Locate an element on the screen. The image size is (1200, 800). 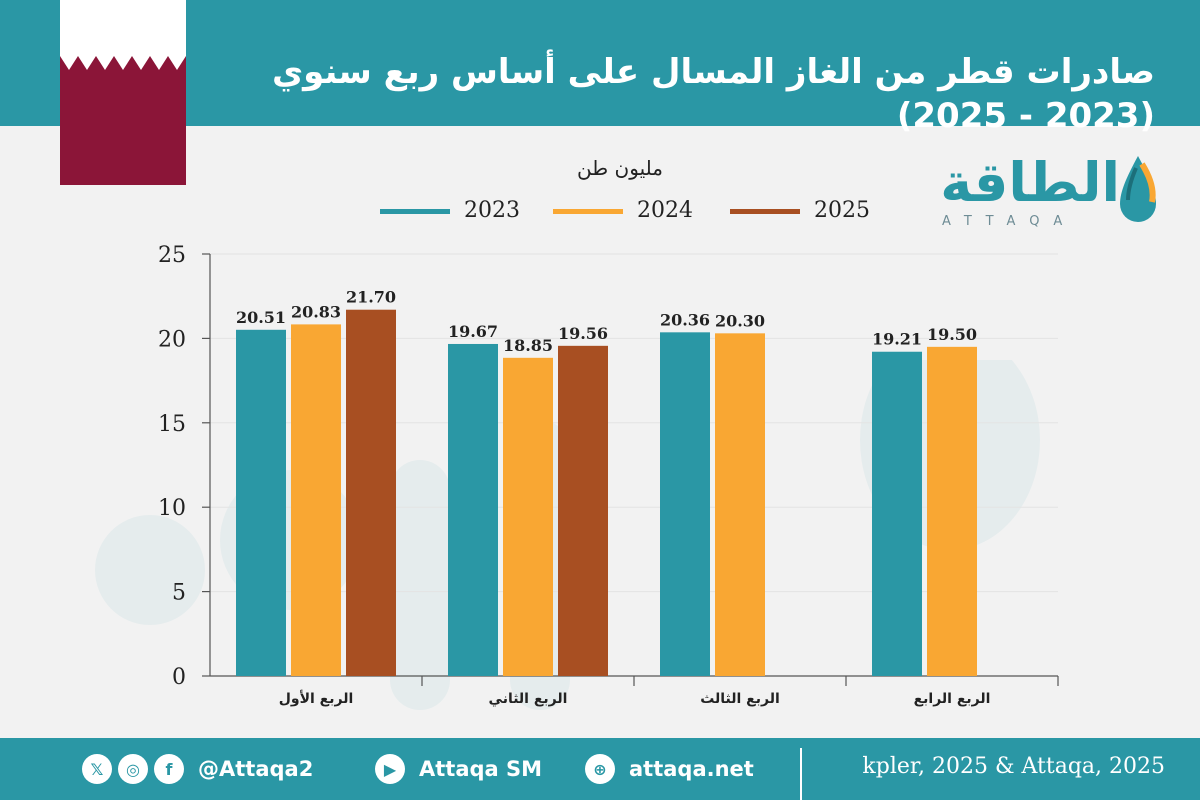
facebook-icon: f is located at coordinates (169, 769).